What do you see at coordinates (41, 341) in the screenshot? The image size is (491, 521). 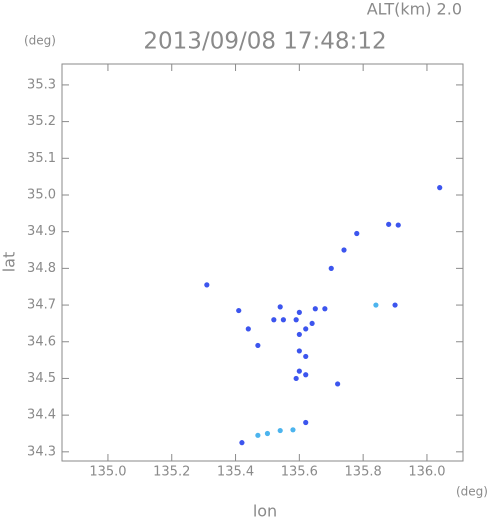 I see `y-tick-label: 34.6` at bounding box center [41, 341].